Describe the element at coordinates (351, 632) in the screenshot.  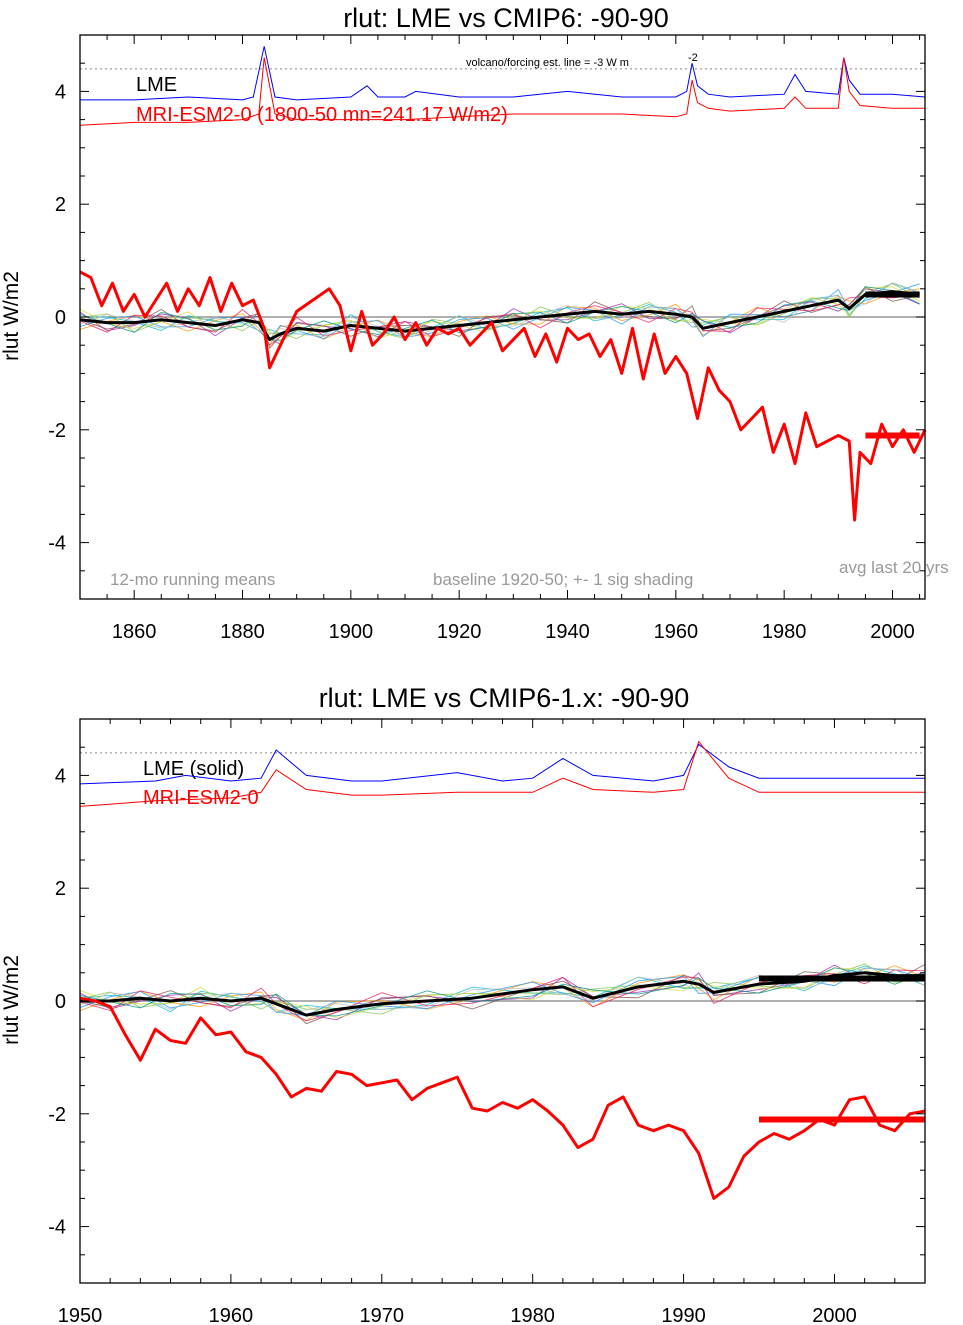
I see `x-tick-label: 1900` at that location.